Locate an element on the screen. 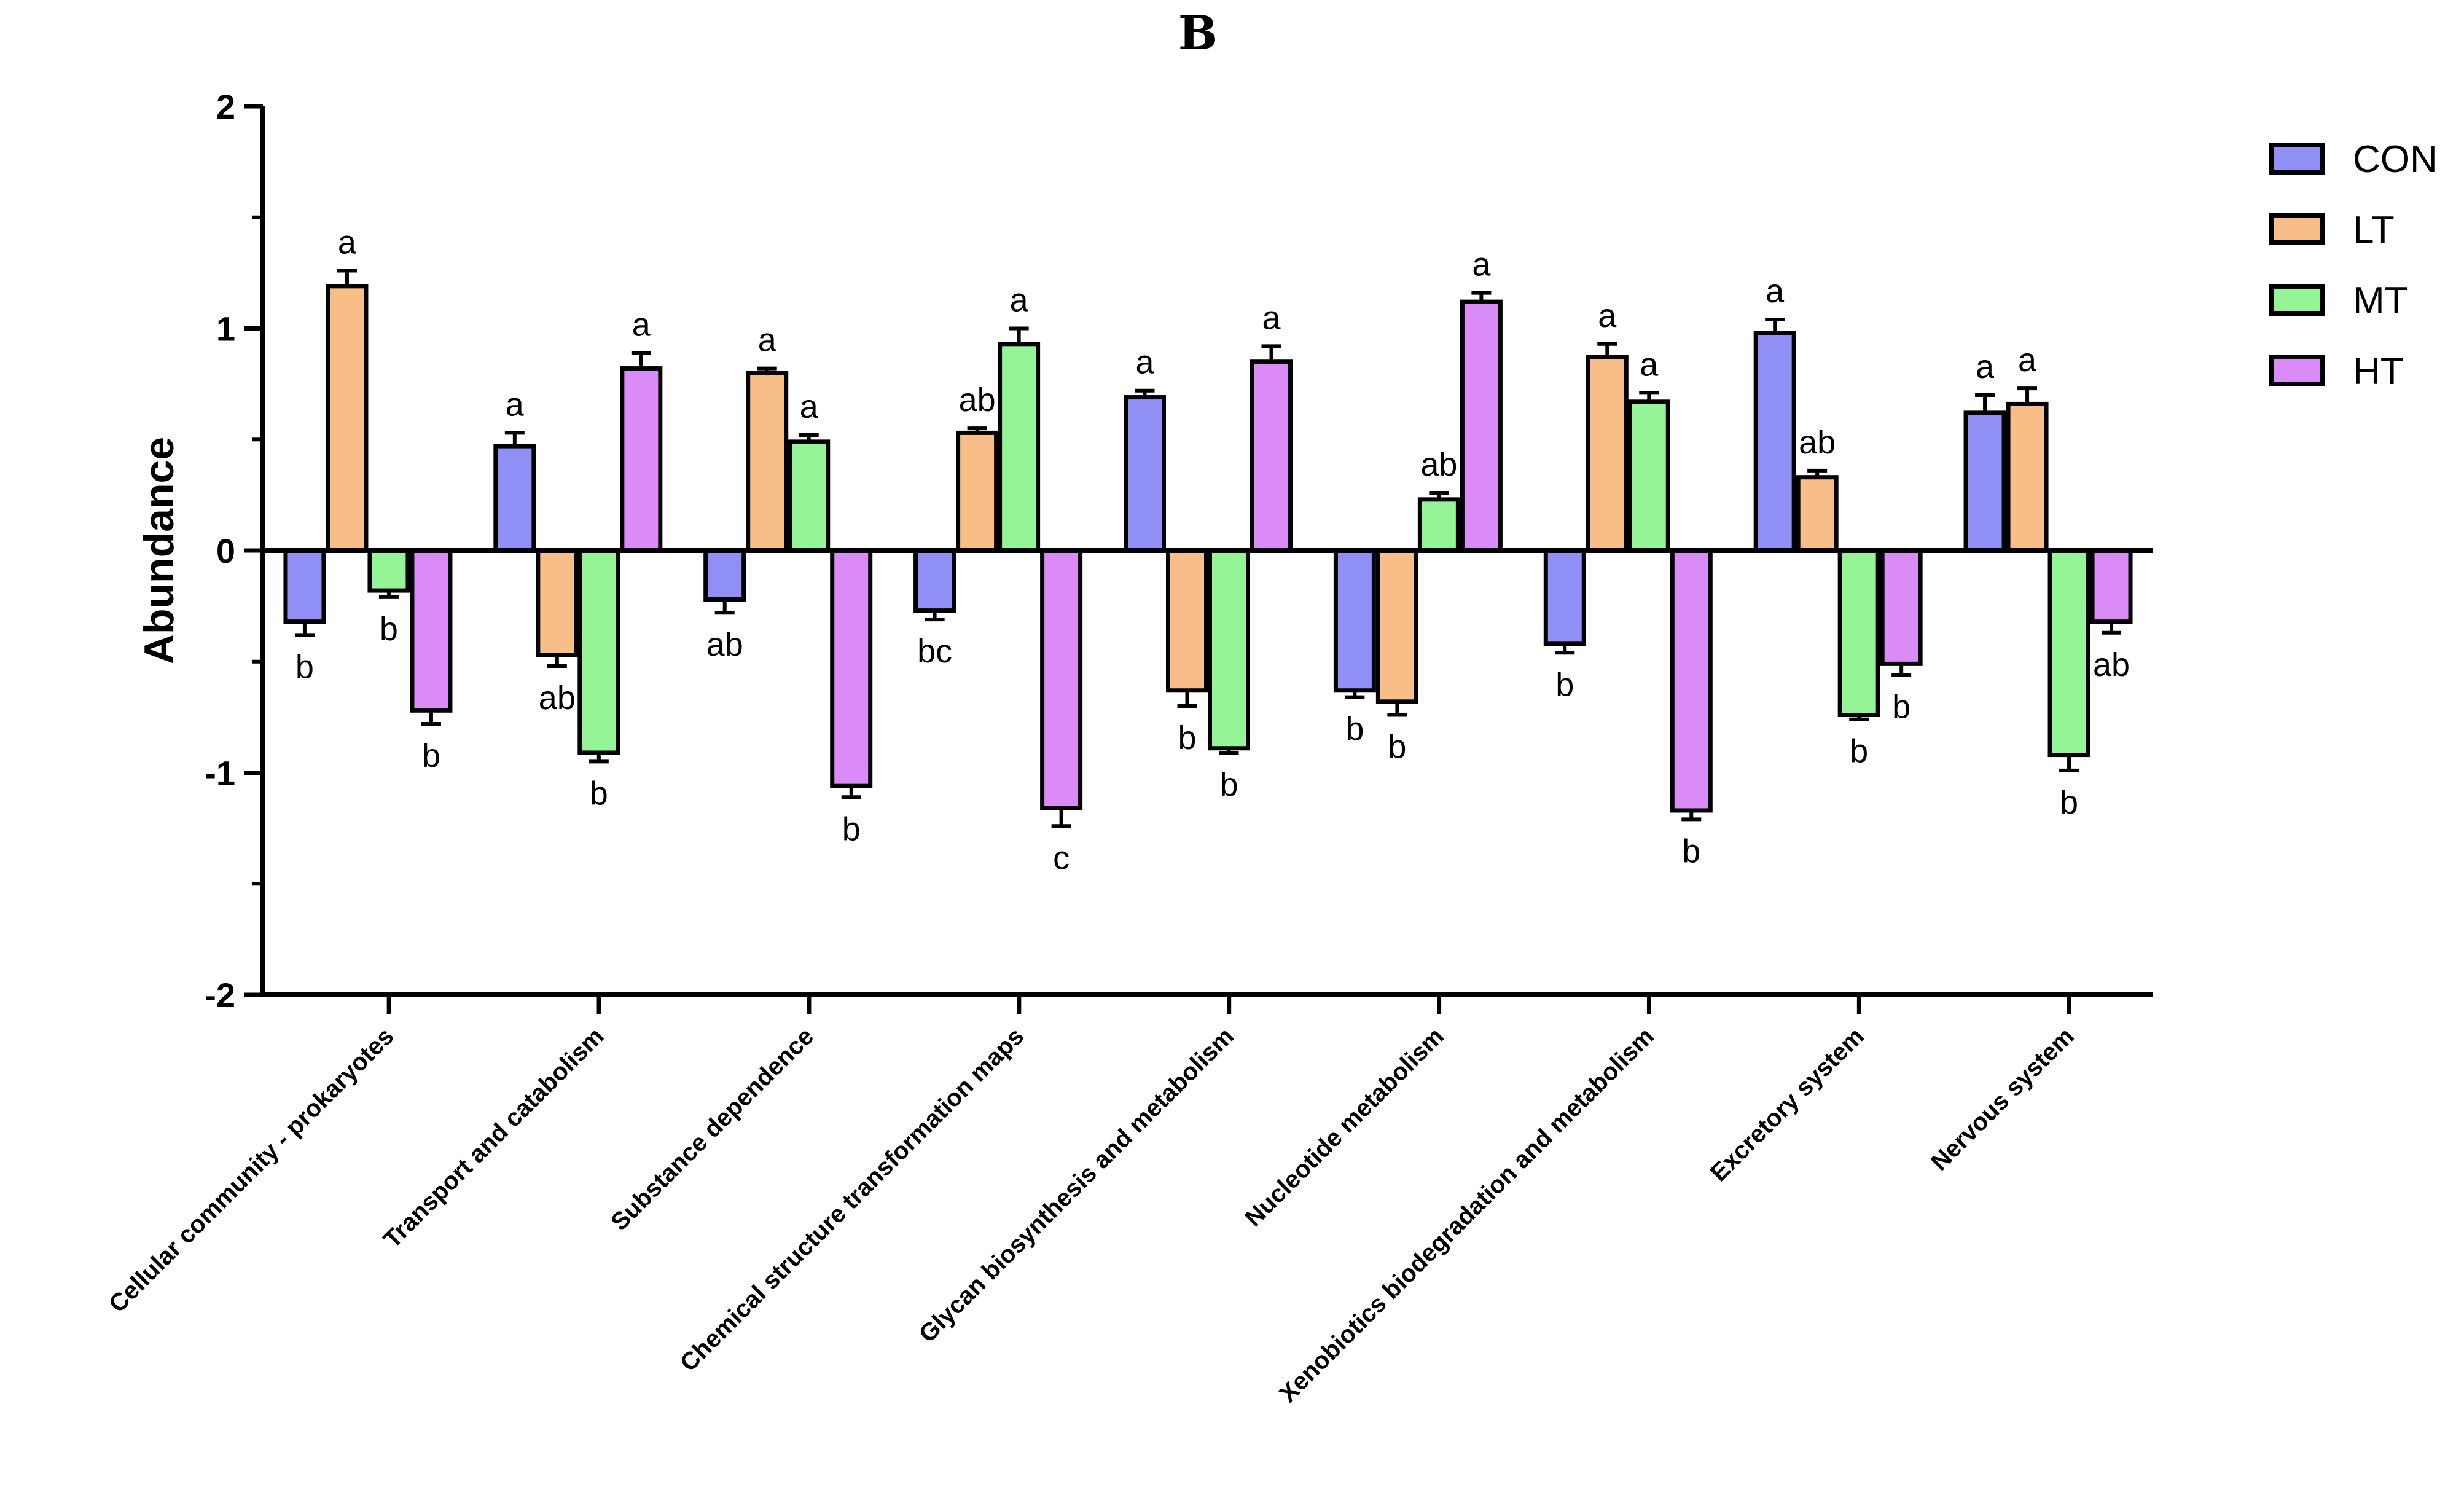 This screenshot has height=1487, width=2464. category-label: Transport and catabolism is located at coordinates (493, 1137).